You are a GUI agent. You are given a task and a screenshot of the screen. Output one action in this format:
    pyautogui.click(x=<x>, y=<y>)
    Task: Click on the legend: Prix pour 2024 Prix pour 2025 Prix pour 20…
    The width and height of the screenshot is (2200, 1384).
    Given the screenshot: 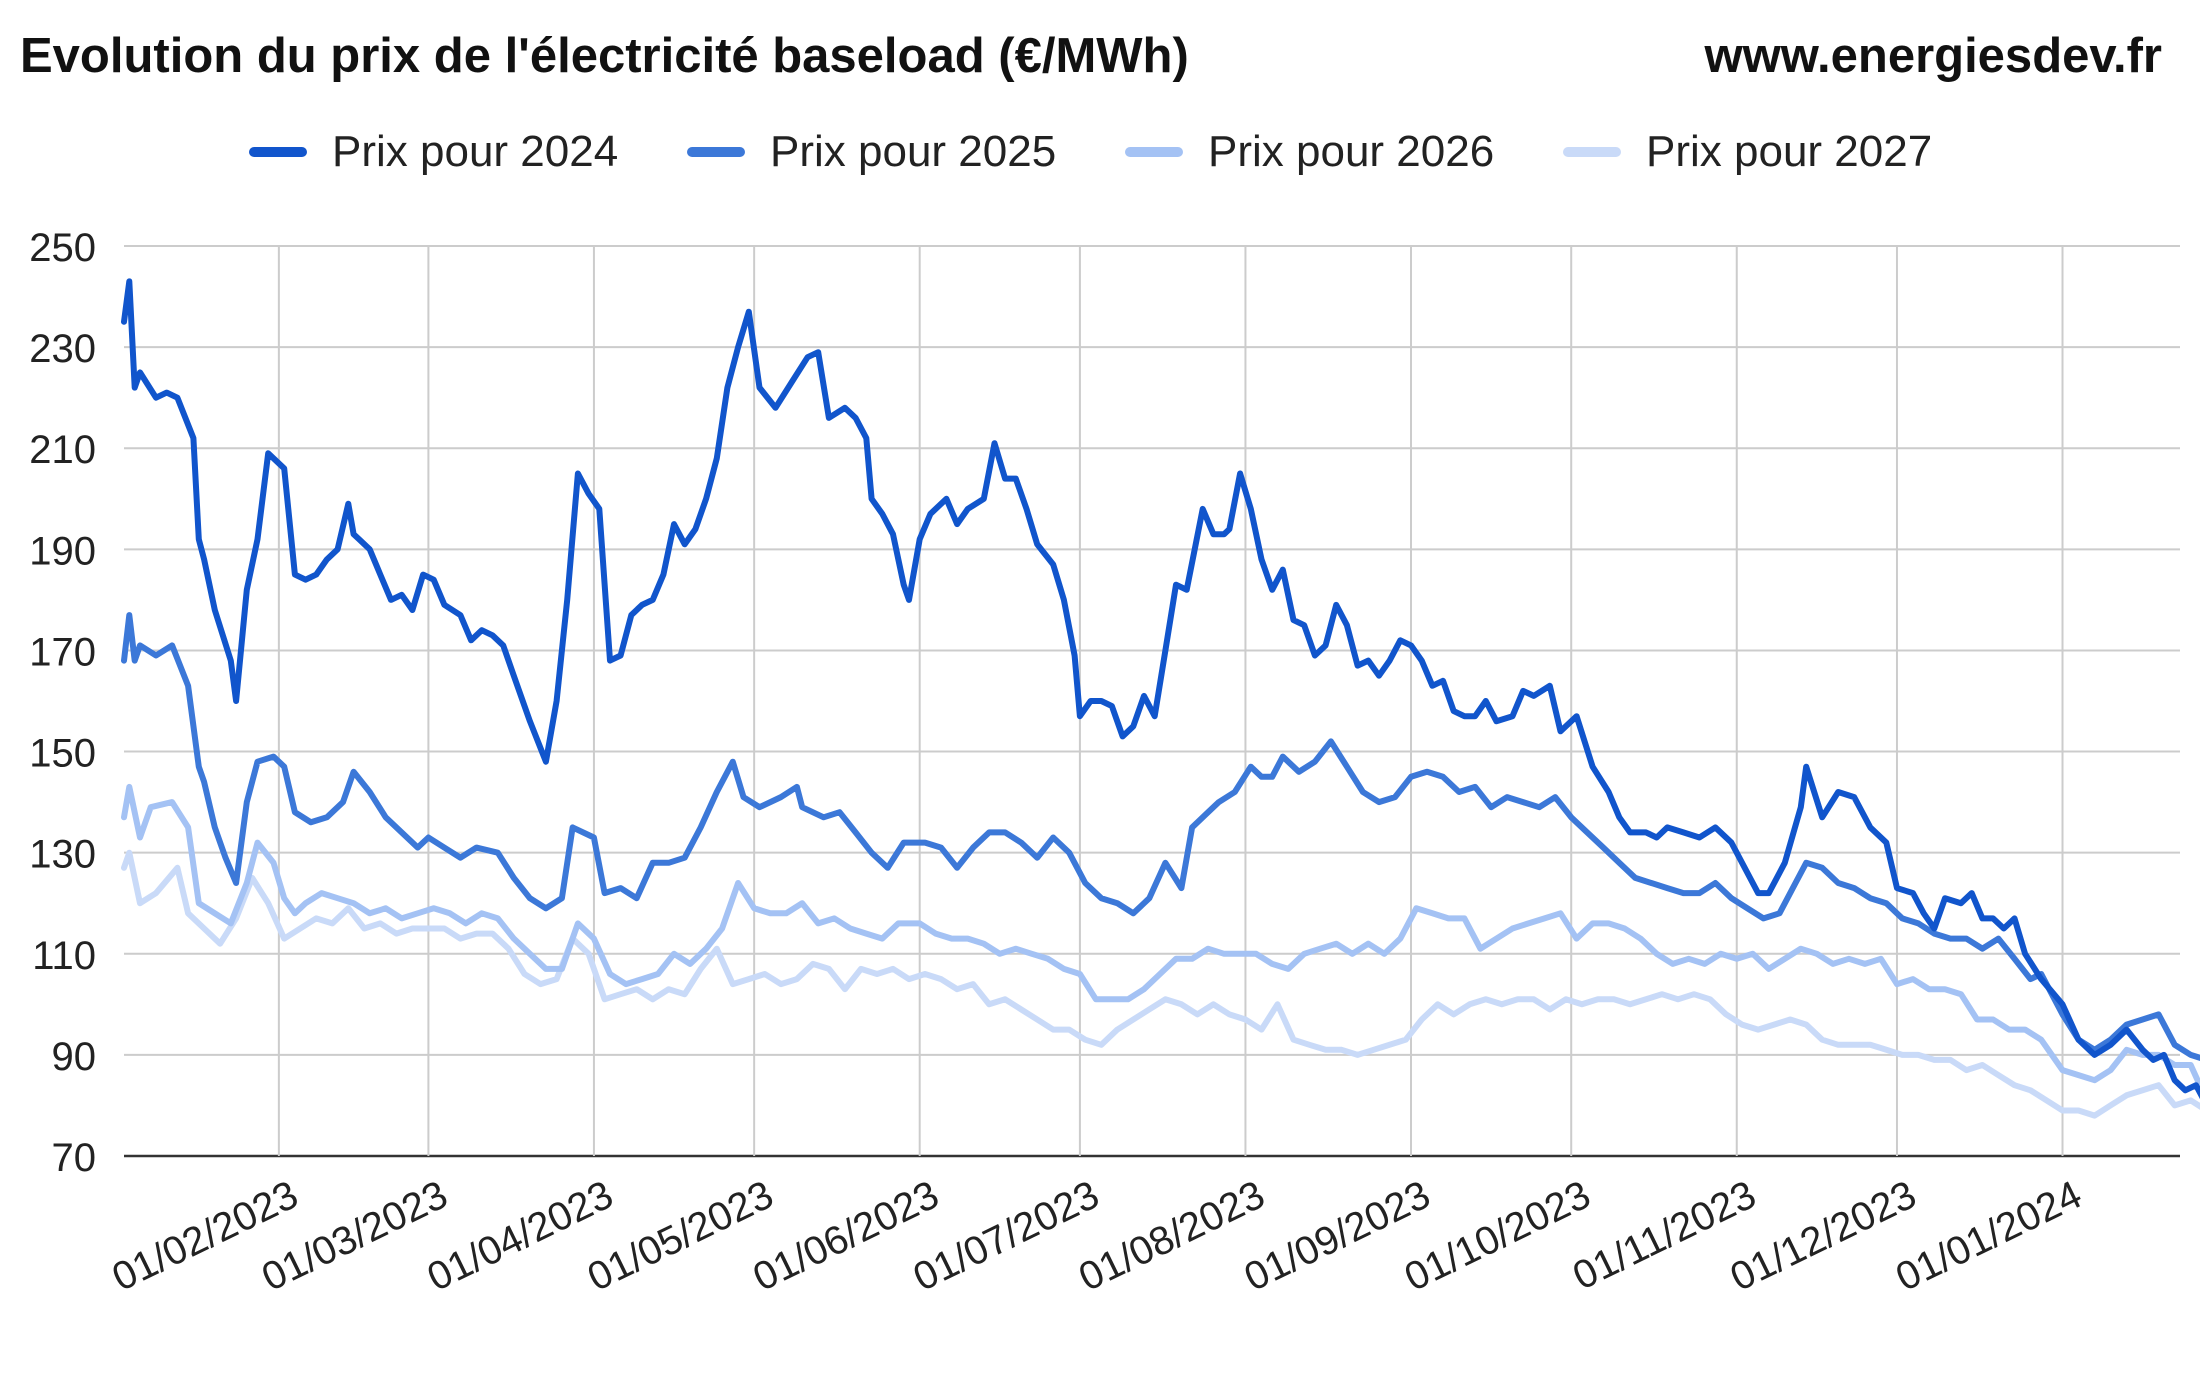 What is the action you would take?
    pyautogui.click(x=1090, y=151)
    